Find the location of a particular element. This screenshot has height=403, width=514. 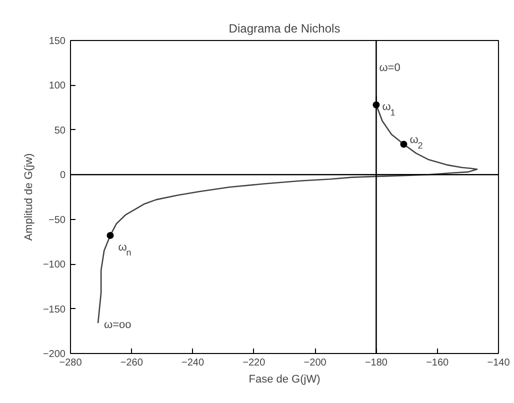

y-tick-label: 150 is located at coordinates (57, 41).